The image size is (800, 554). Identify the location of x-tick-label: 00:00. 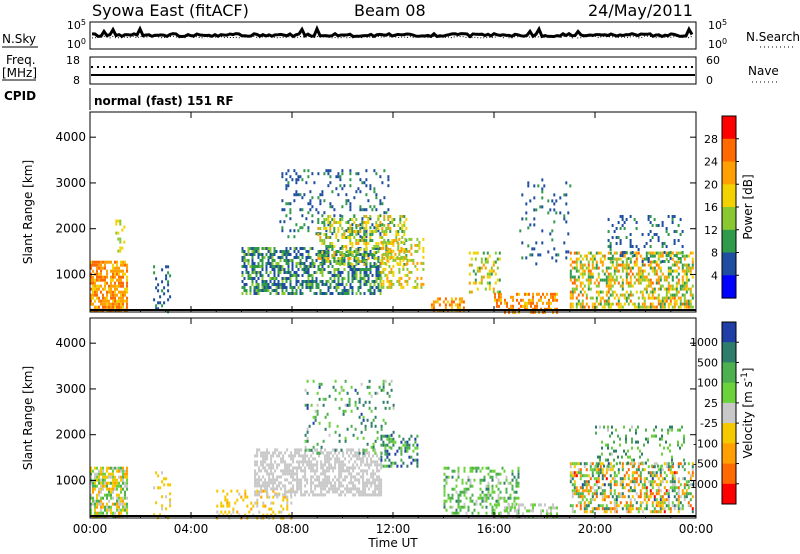
(90, 529).